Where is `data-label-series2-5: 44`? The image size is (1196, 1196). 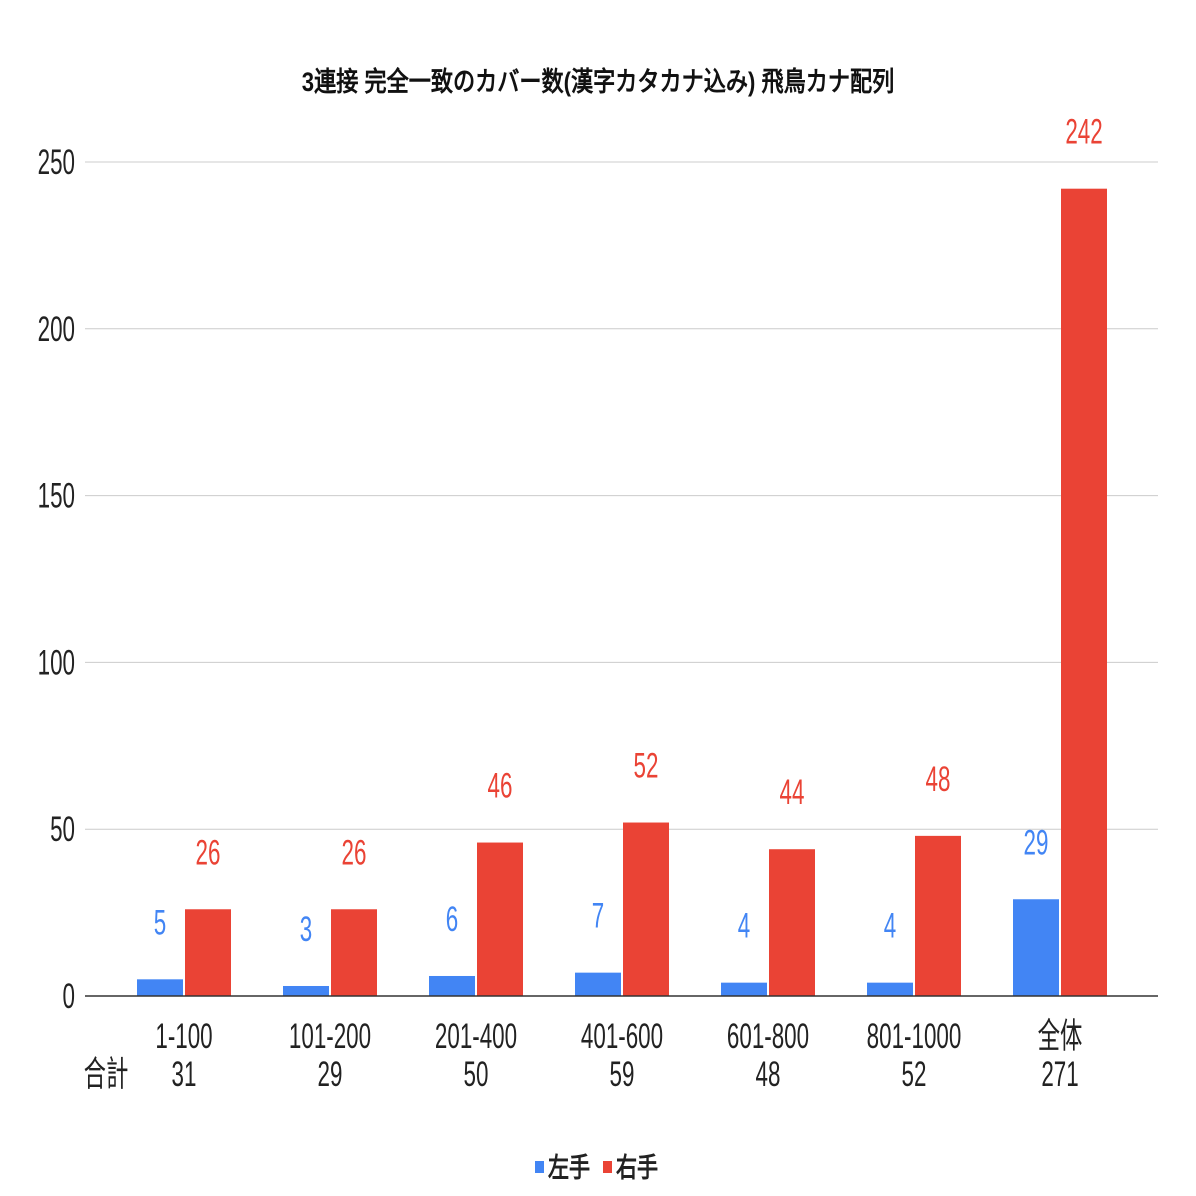
data-label-series2-5: 44 is located at coordinates (792, 792).